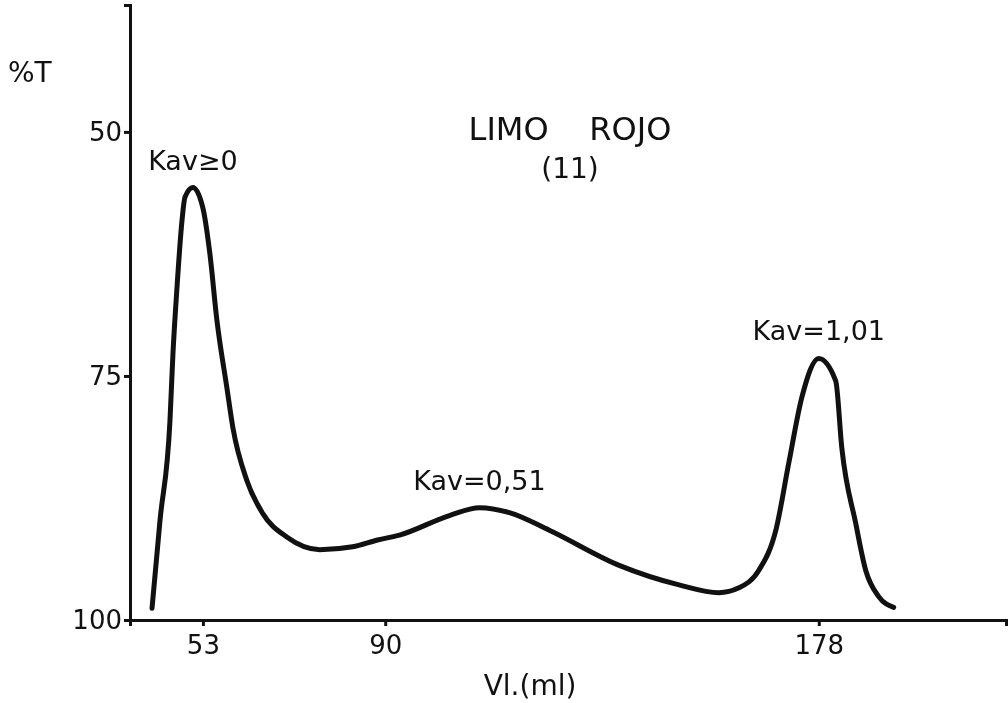 The image size is (1008, 703). I want to click on text: LIMO ROJO, so click(570, 129).